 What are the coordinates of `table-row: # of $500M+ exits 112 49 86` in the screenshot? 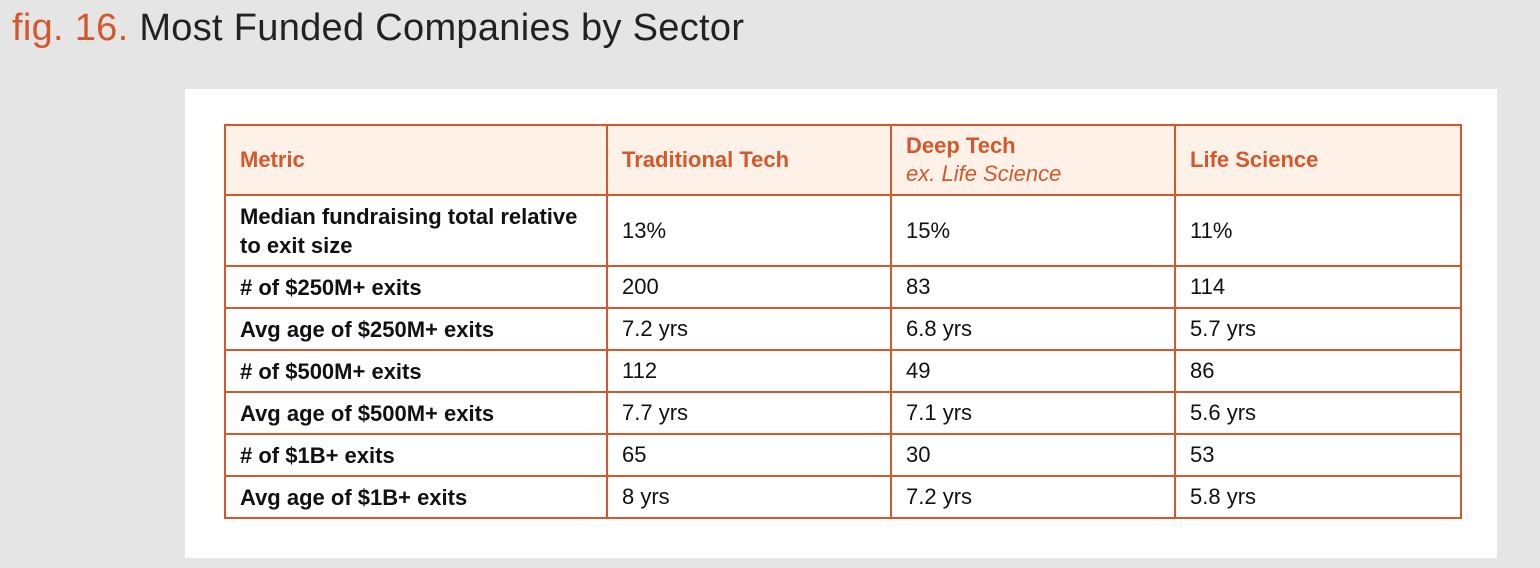 It's located at (843, 371).